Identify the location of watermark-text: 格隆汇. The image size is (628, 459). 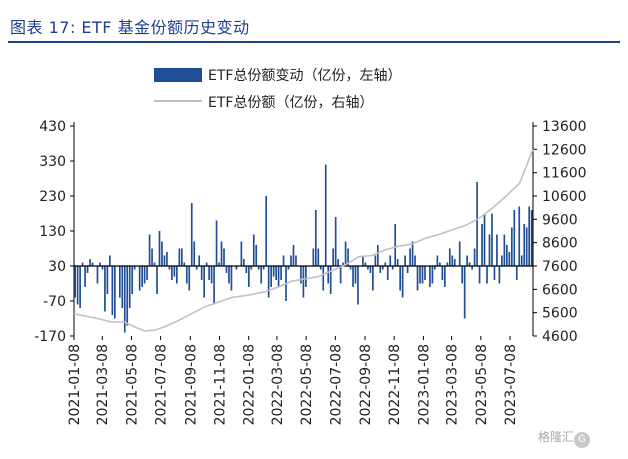
(556, 437).